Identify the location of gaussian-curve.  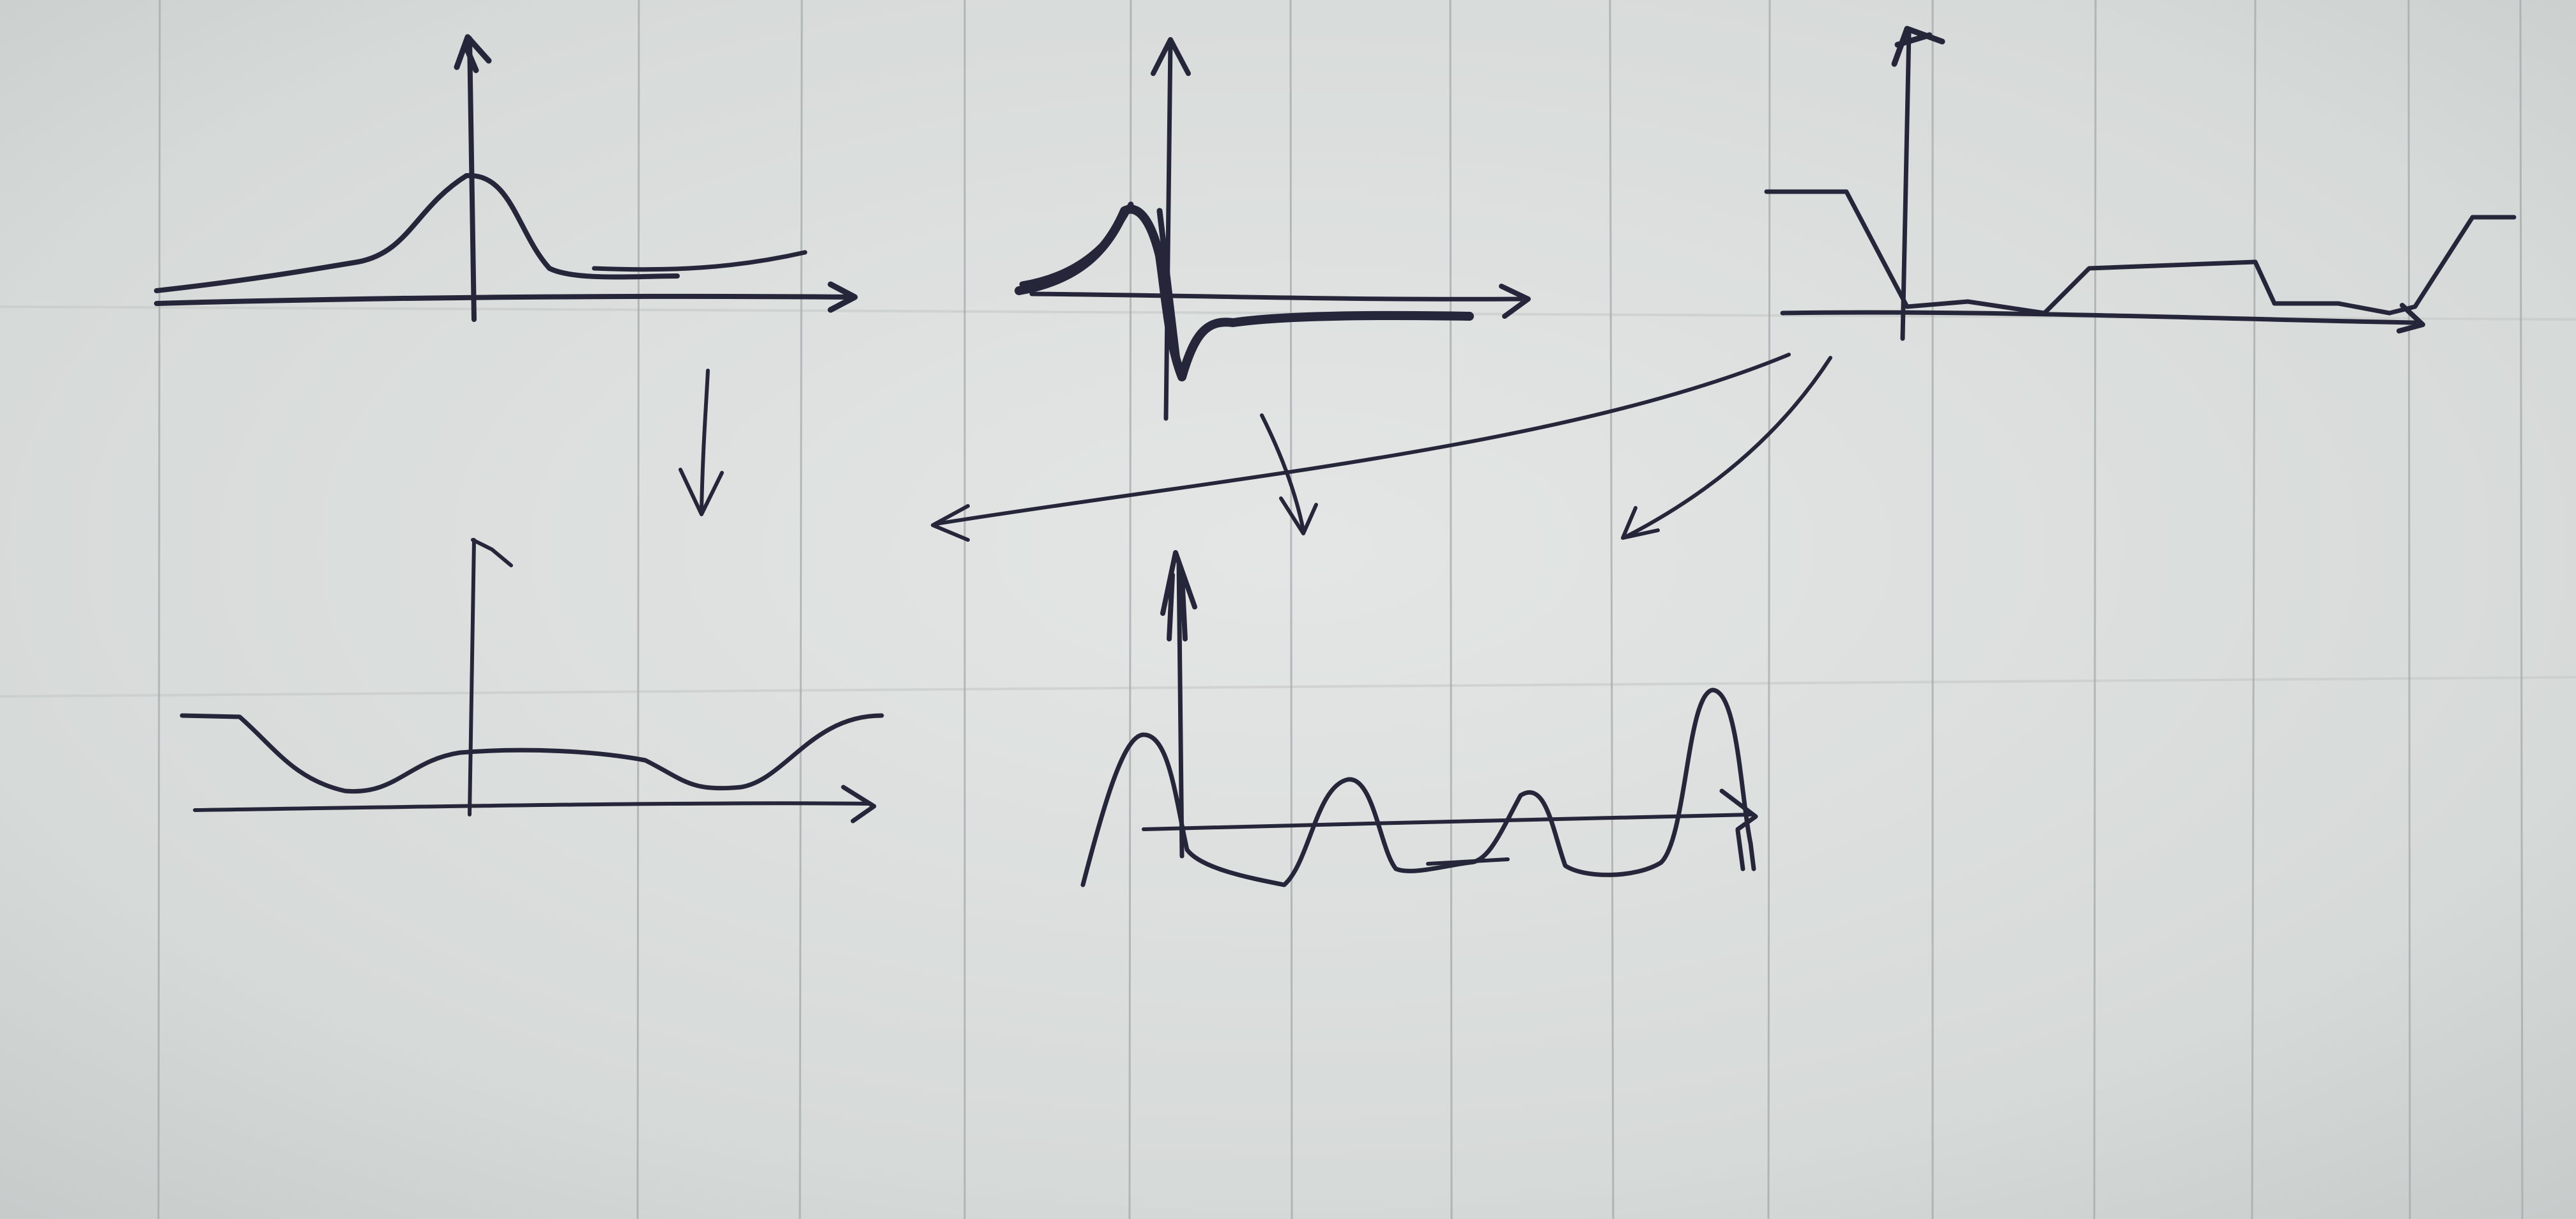
(417, 232).